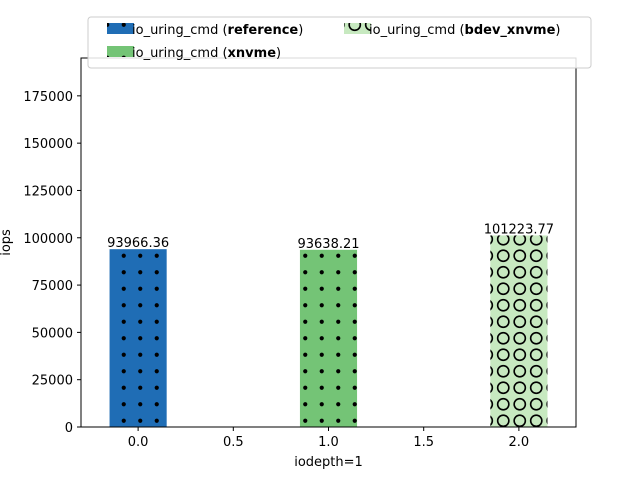 This screenshot has height=480, width=640. Describe the element at coordinates (217, 30) in the screenshot. I see `legend-label-1: io_uring_cmd (reference)` at that location.